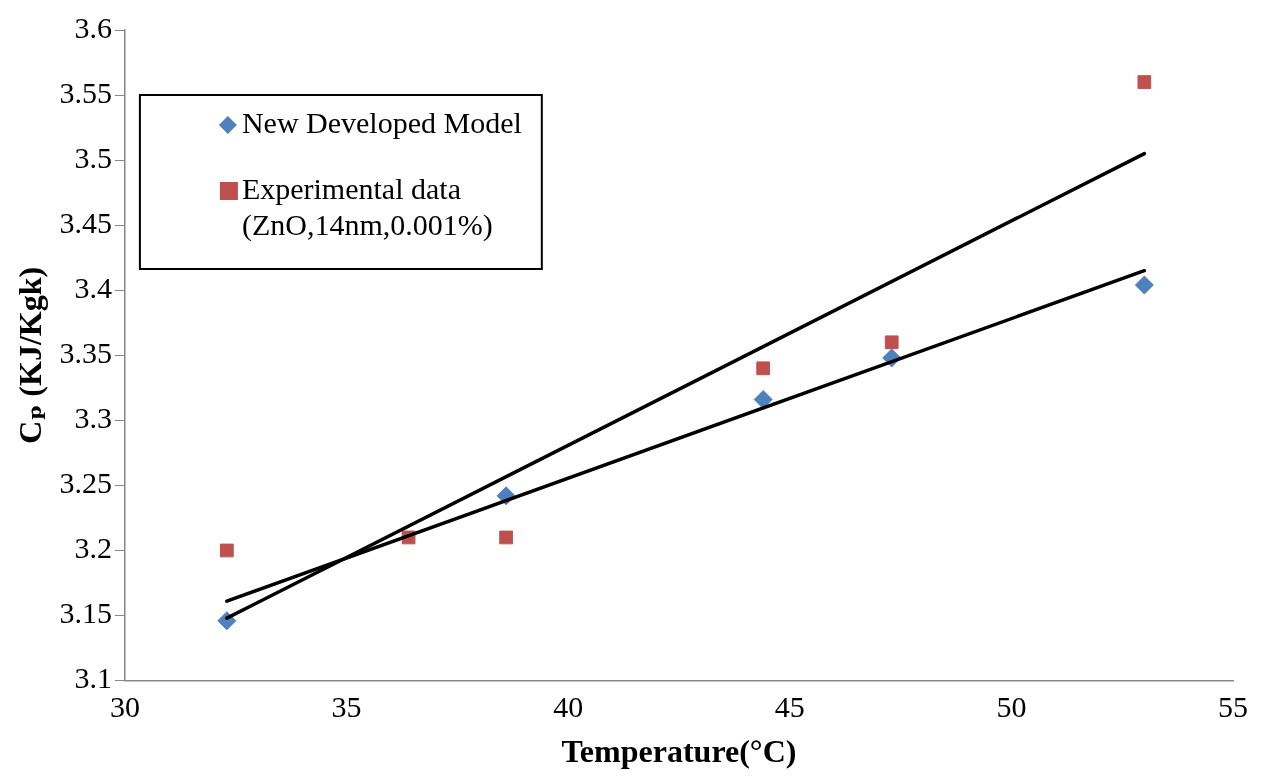  I want to click on y-tick-label: 3.5, so click(93, 157).